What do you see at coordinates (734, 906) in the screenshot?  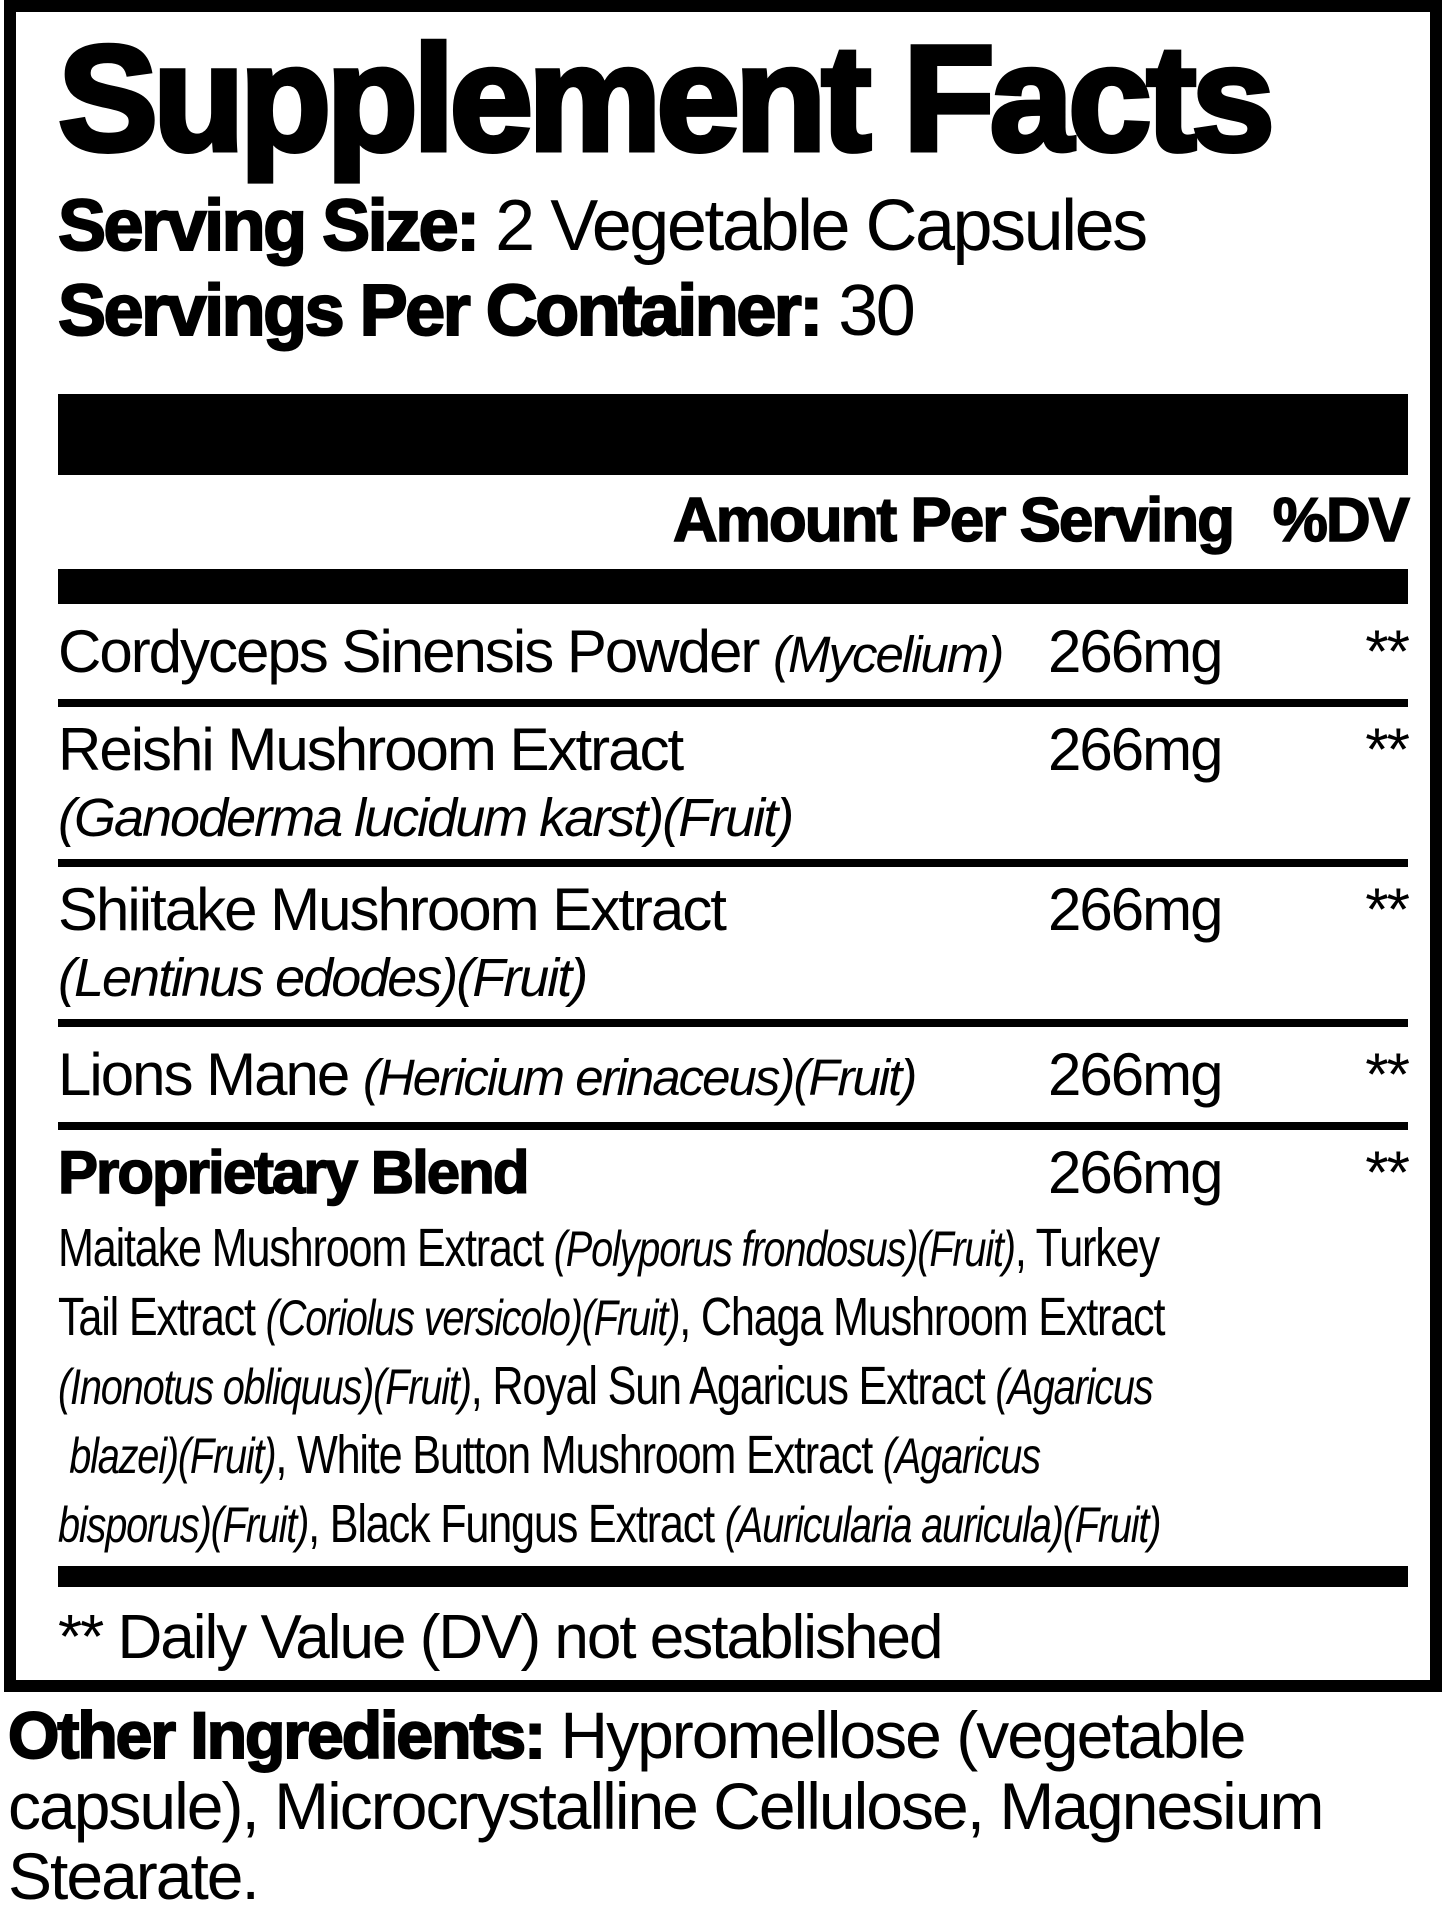 I see `ingredient-main-line: Shiitake Mushroom Extract 266mg **` at bounding box center [734, 906].